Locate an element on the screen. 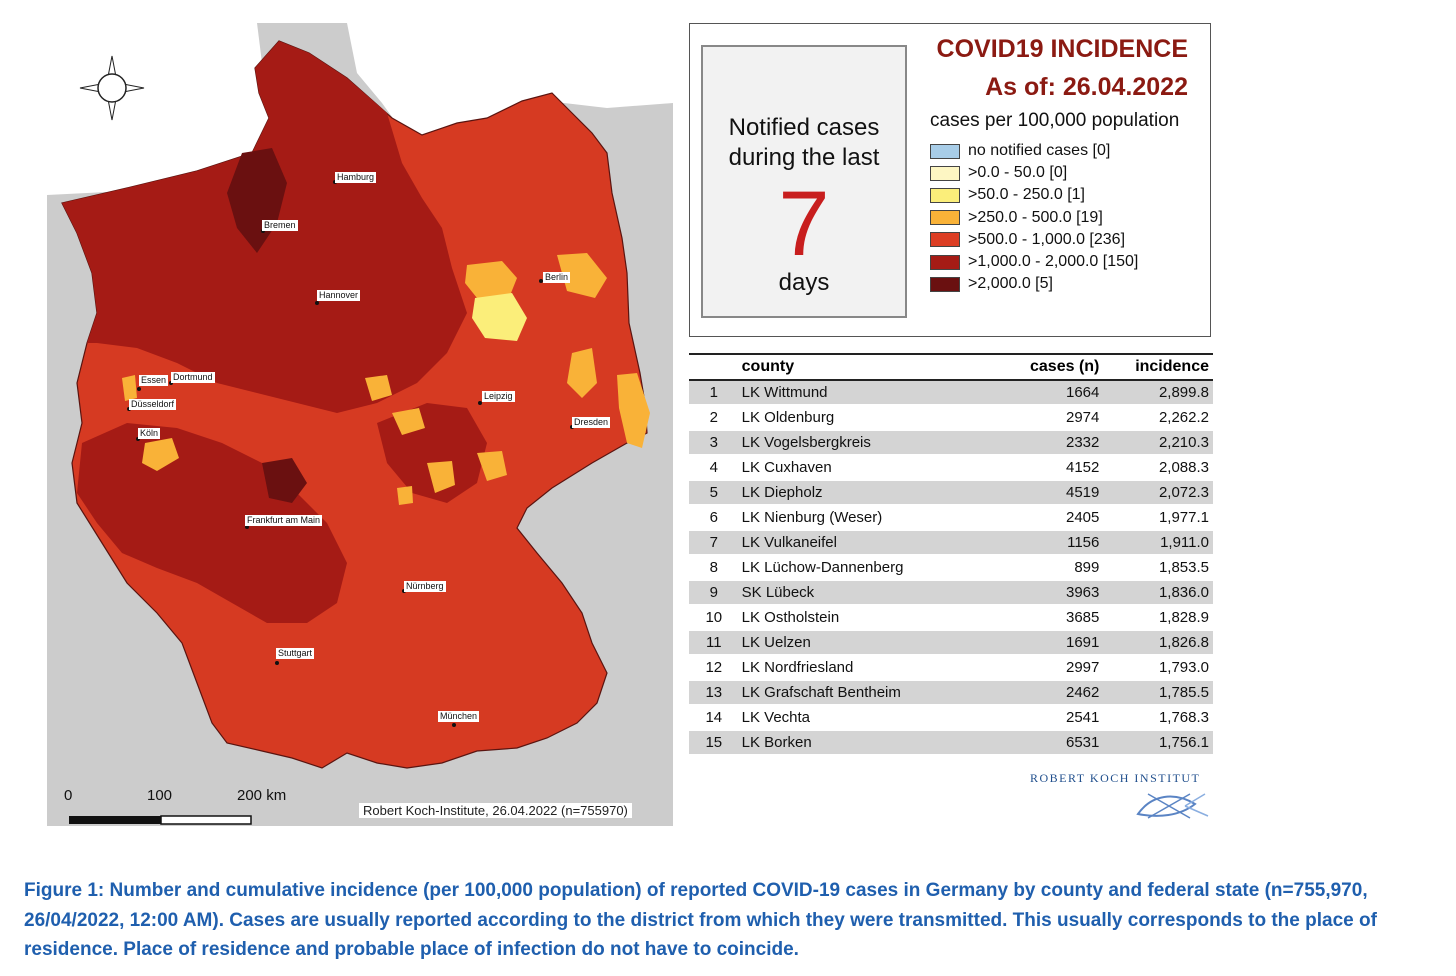 The image size is (1456, 976). rki-logo: ROBERT KOCH INSTITUT is located at coordinates (1130, 797).